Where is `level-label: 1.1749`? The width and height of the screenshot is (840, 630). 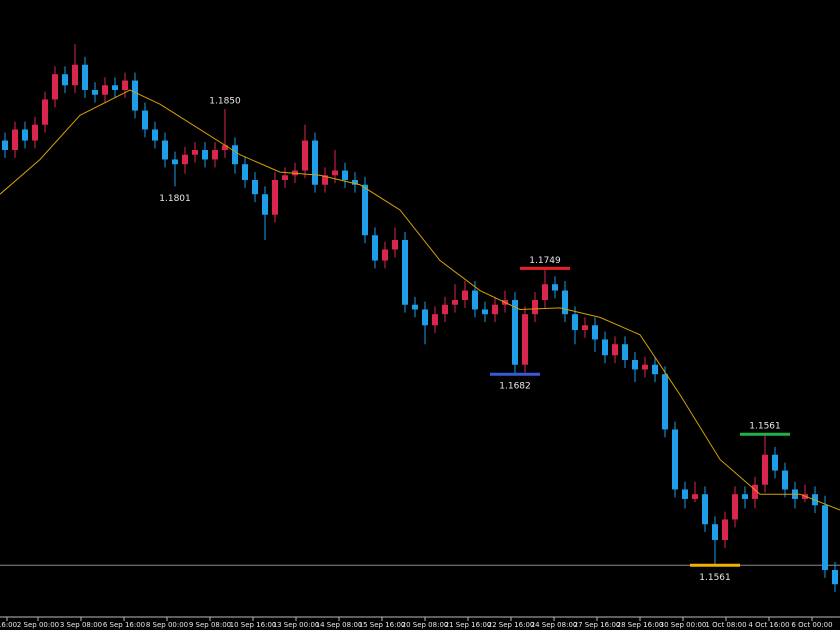
level-label: 1.1749 is located at coordinates (545, 261).